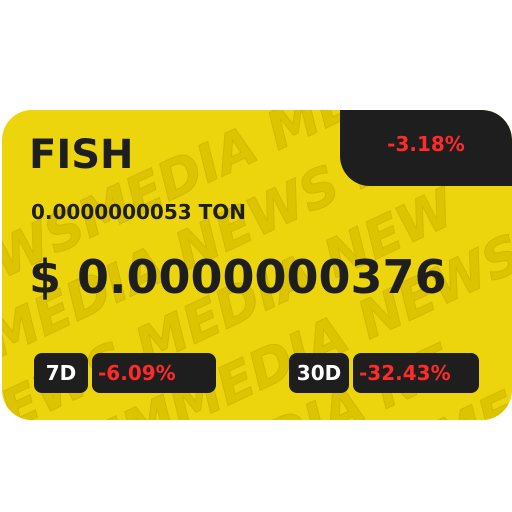 The height and width of the screenshot is (512, 512). Describe the element at coordinates (154, 373) in the screenshot. I see `change-7d-value: -6.09%` at that location.